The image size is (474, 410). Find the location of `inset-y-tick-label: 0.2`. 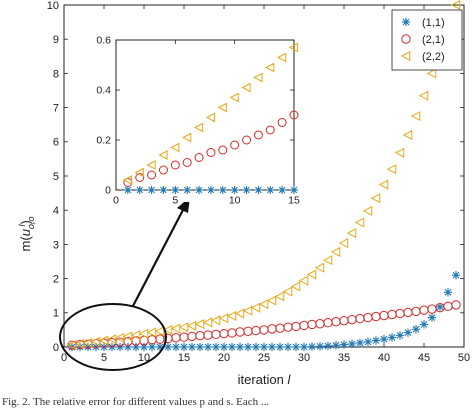

inset-y-tick-label: 0.2 is located at coordinates (103, 141).